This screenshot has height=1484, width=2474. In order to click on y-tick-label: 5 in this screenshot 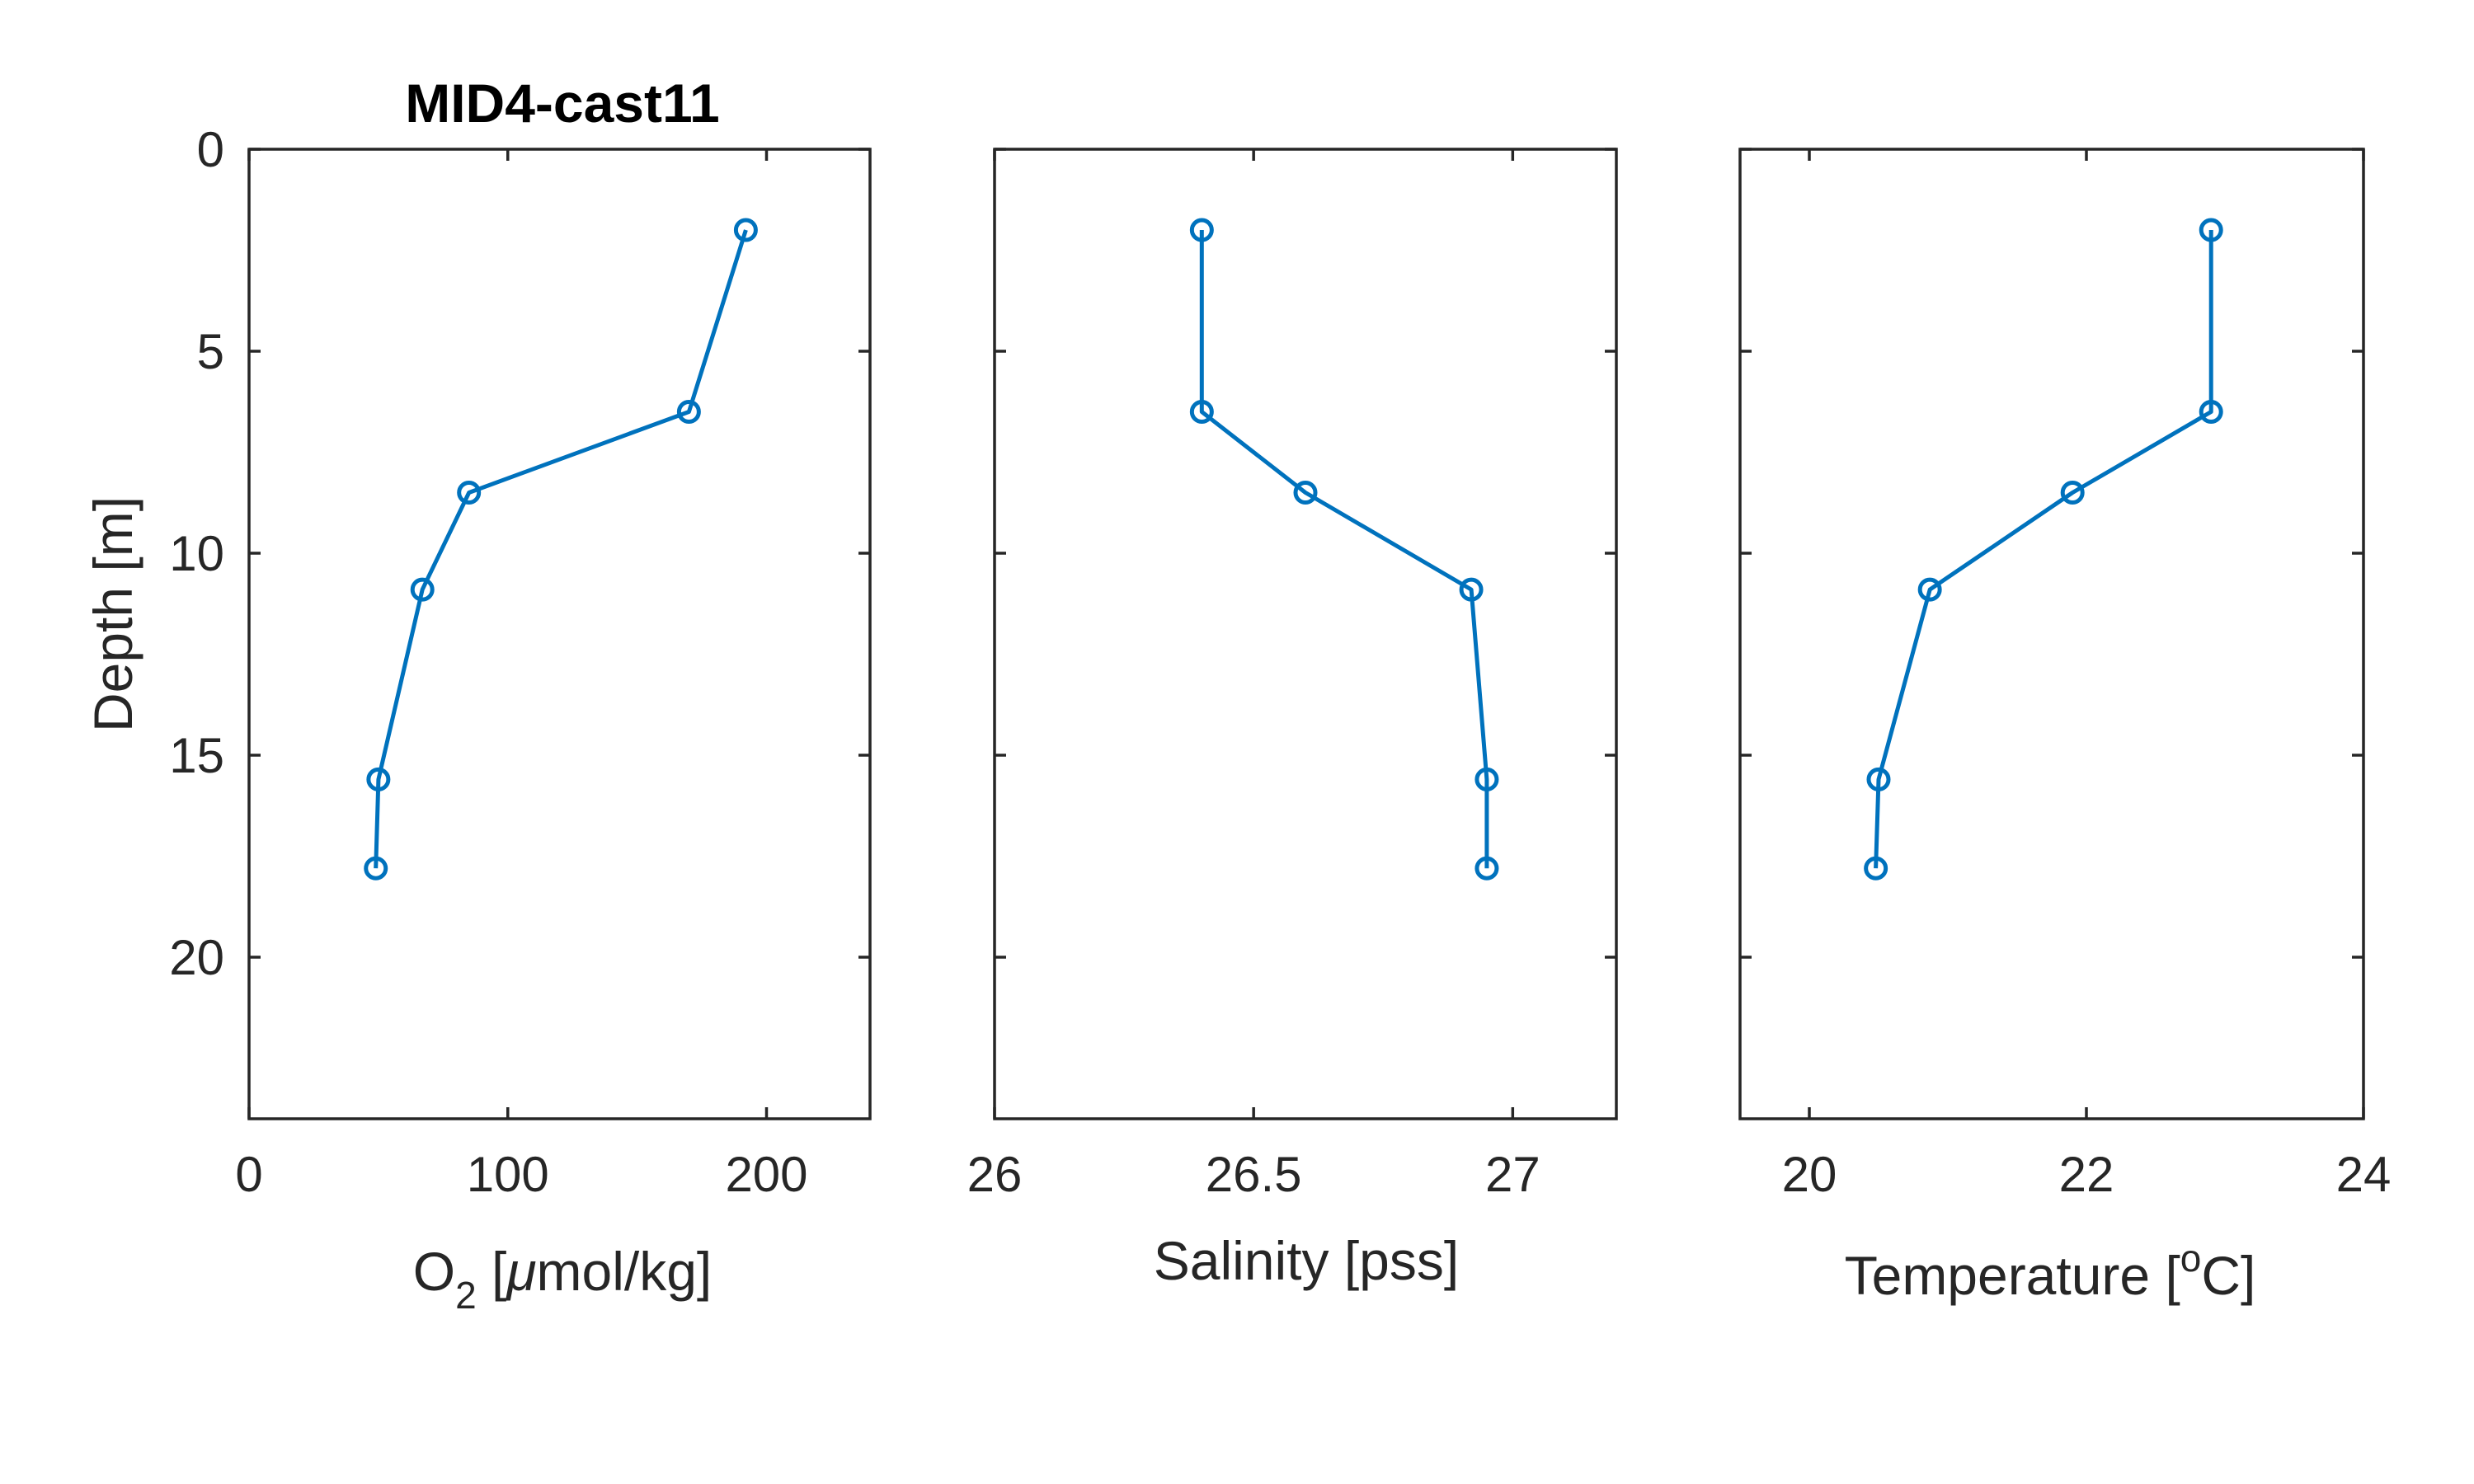, I will do `click(210, 351)`.